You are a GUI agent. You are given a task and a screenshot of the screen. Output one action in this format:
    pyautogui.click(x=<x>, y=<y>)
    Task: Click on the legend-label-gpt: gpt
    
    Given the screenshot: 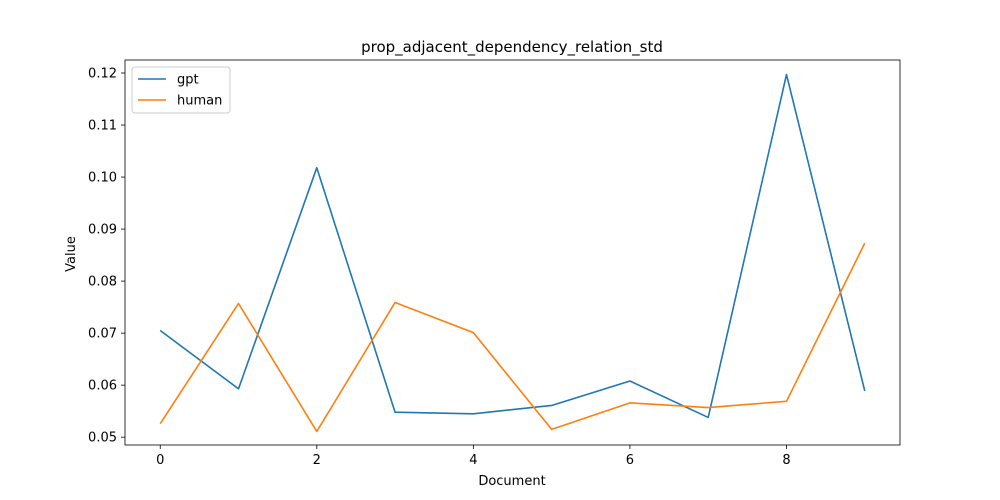 What is the action you would take?
    pyautogui.click(x=188, y=80)
    